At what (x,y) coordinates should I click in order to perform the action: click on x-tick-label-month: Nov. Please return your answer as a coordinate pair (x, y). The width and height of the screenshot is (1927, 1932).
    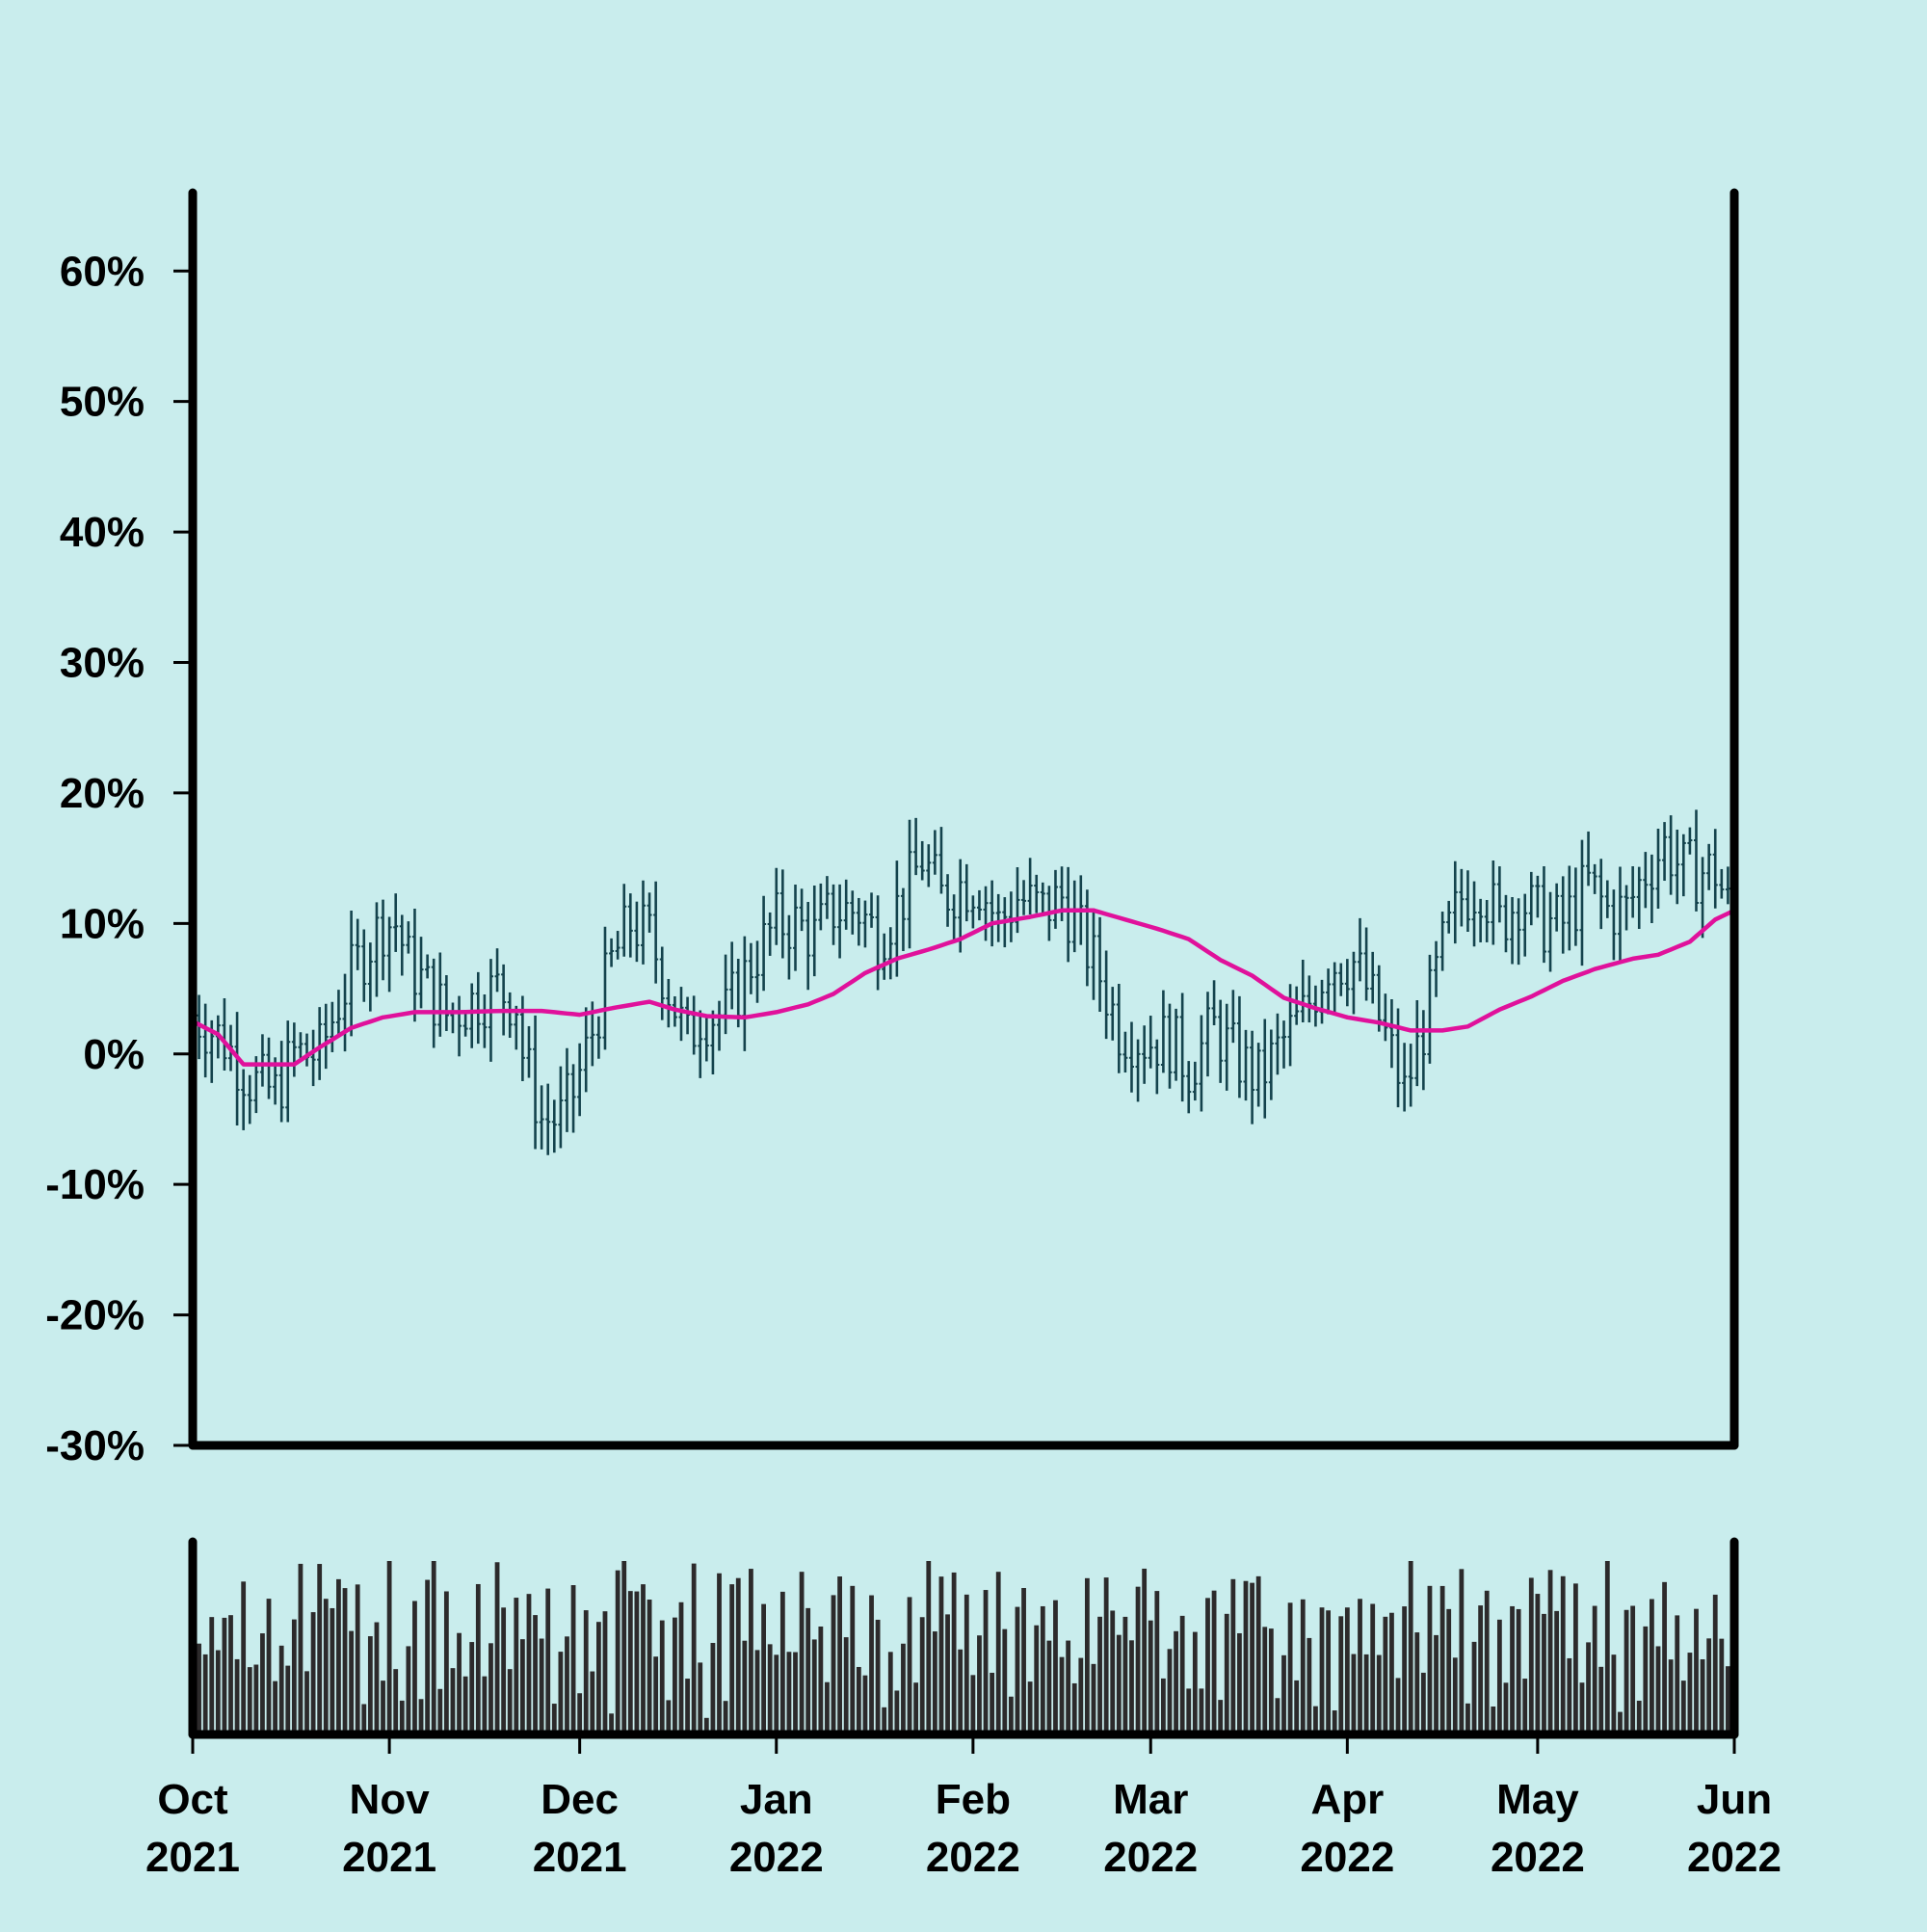
    Looking at the image, I should click on (391, 1799).